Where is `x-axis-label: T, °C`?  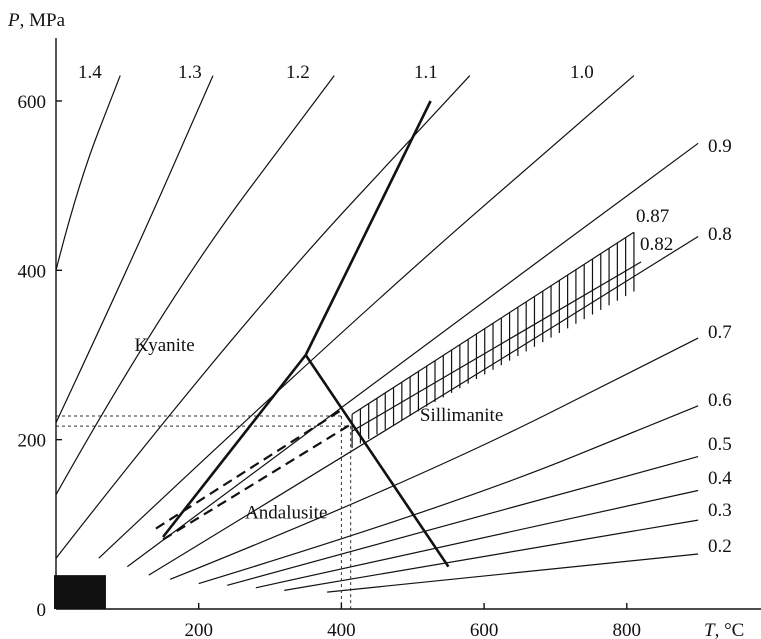
x-axis-label: T, °C is located at coordinates (724, 629).